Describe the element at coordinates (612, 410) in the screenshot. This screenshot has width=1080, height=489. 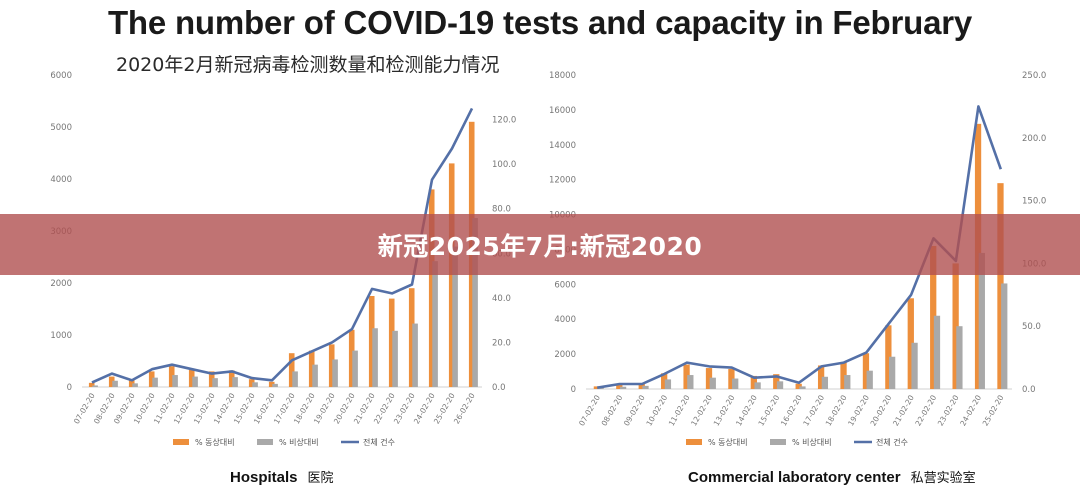
I see `x-tick-label: 08-02-20` at that location.